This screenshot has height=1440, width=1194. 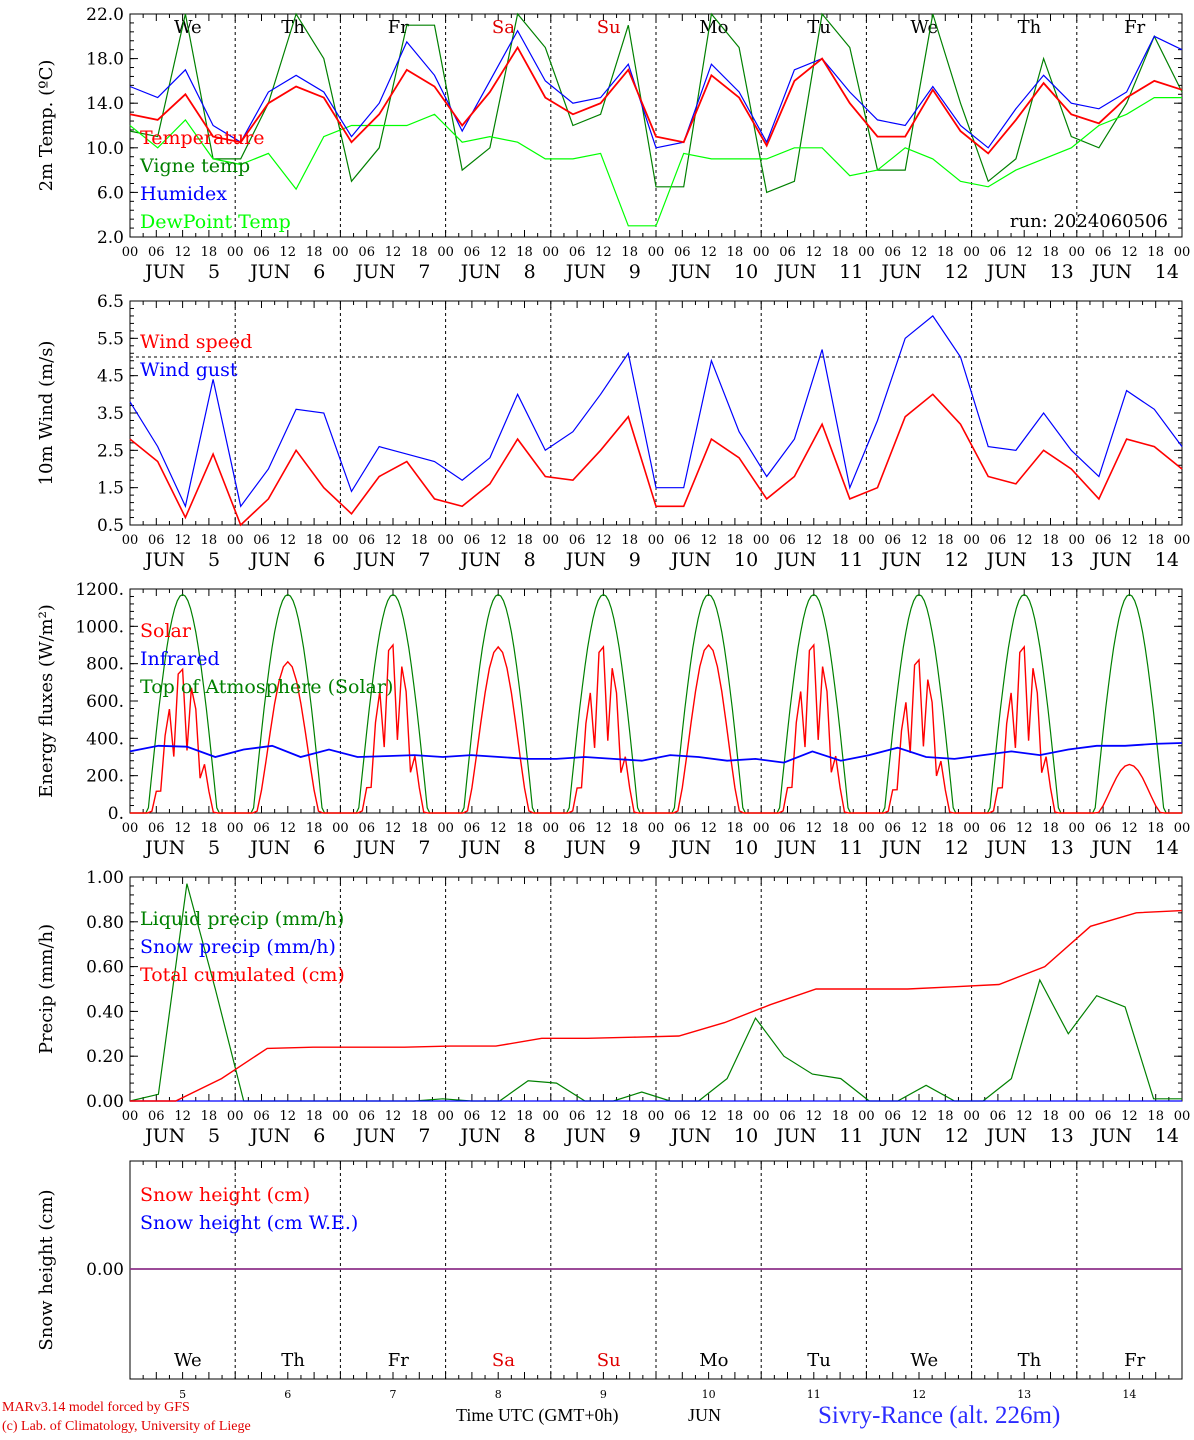 I want to click on month-label: JUN, so click(x=705, y=1415).